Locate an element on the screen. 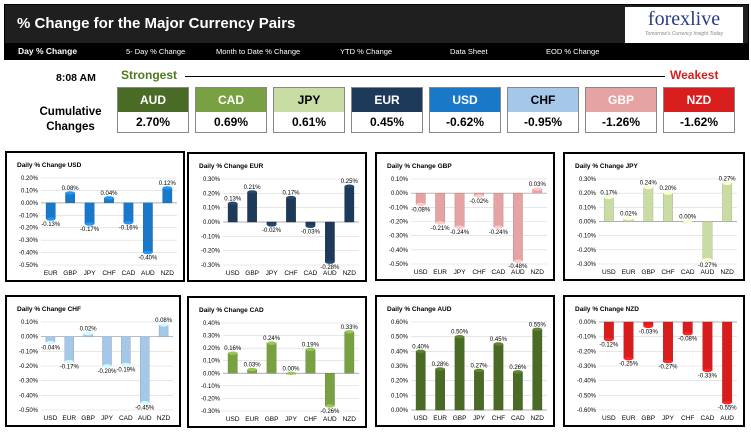 The image size is (751, 434). currency-name: USD is located at coordinates (465, 100).